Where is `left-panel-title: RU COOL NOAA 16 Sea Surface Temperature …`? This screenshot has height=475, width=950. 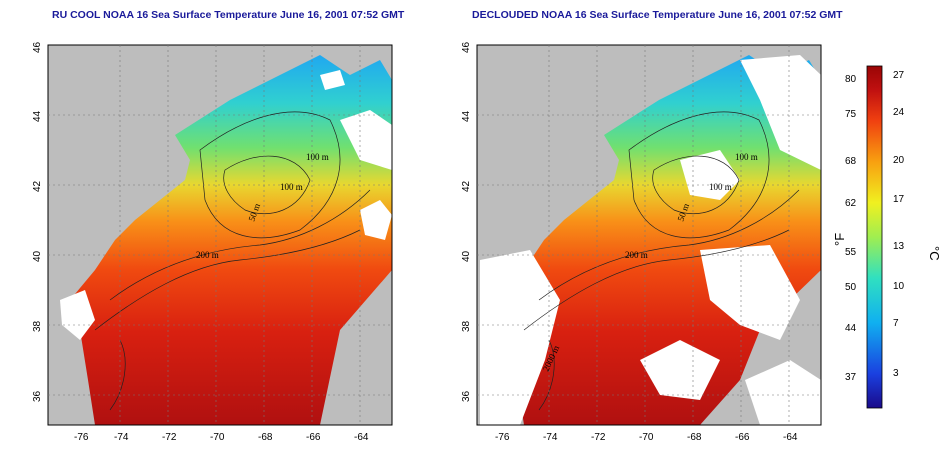
left-panel-title: RU COOL NOAA 16 Sea Surface Temperature … is located at coordinates (228, 15).